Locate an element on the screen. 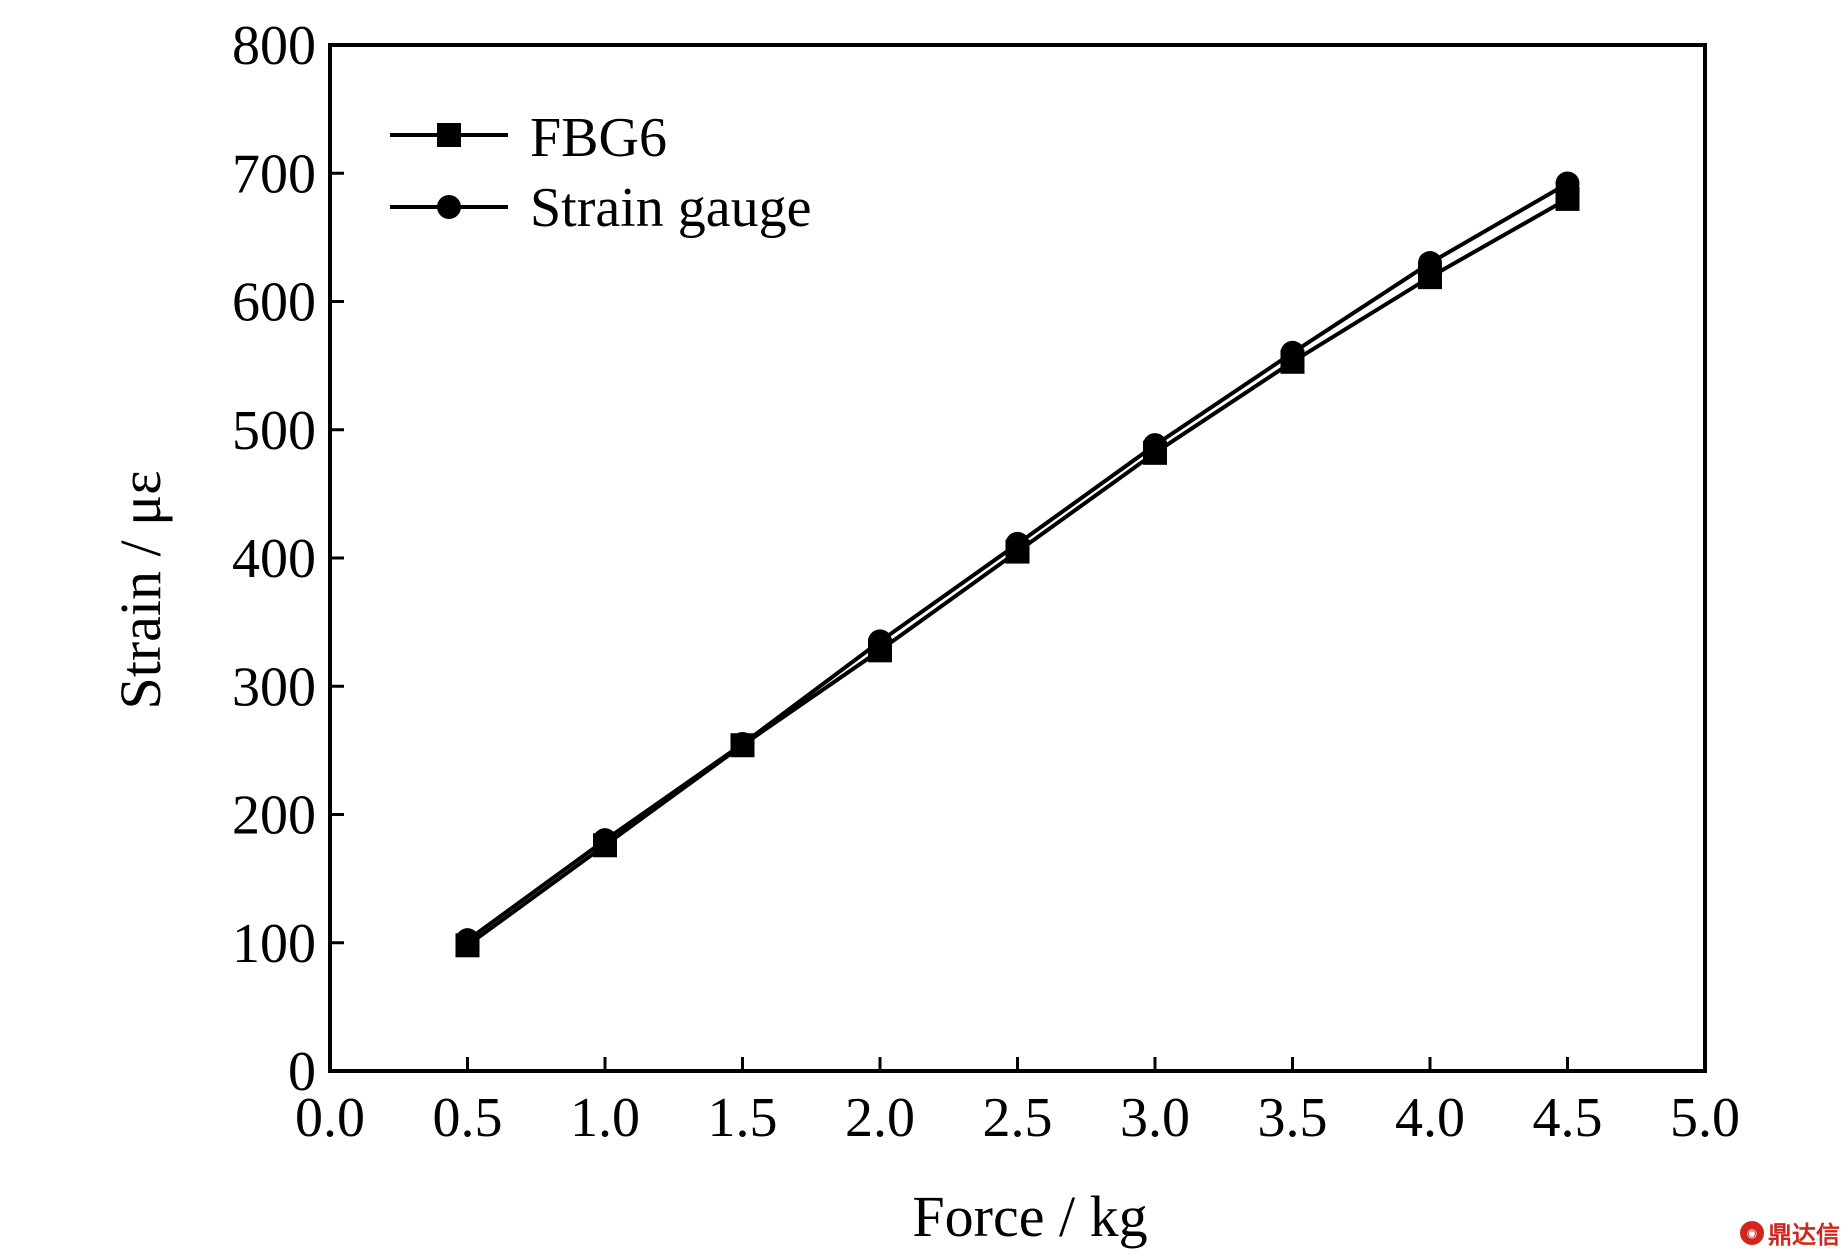 This screenshot has height=1256, width=1846. x-tick-label: 0.0 is located at coordinates (330, 1118).